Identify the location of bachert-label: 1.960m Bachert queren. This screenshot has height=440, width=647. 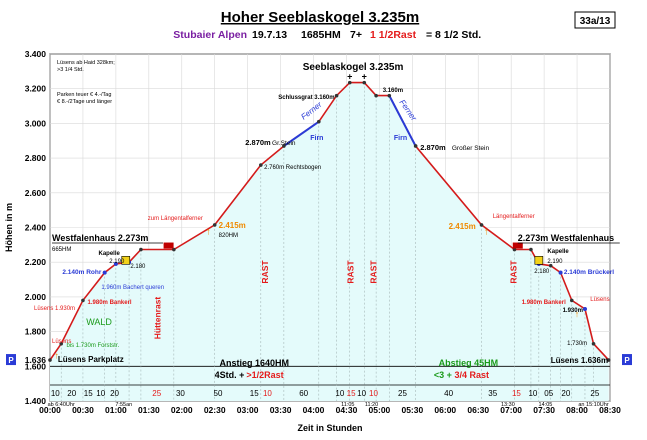
(132, 288).